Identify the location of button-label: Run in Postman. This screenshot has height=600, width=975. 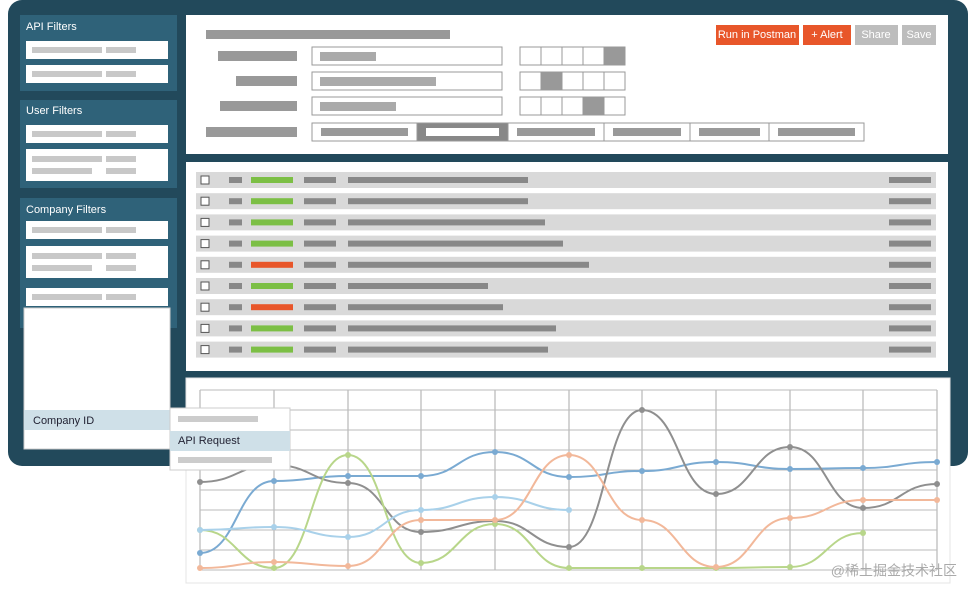
(757, 35).